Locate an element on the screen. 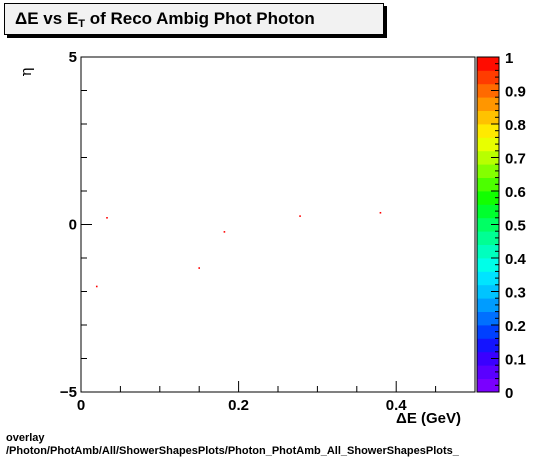  y-tick-label: 0 is located at coordinates (73, 225).